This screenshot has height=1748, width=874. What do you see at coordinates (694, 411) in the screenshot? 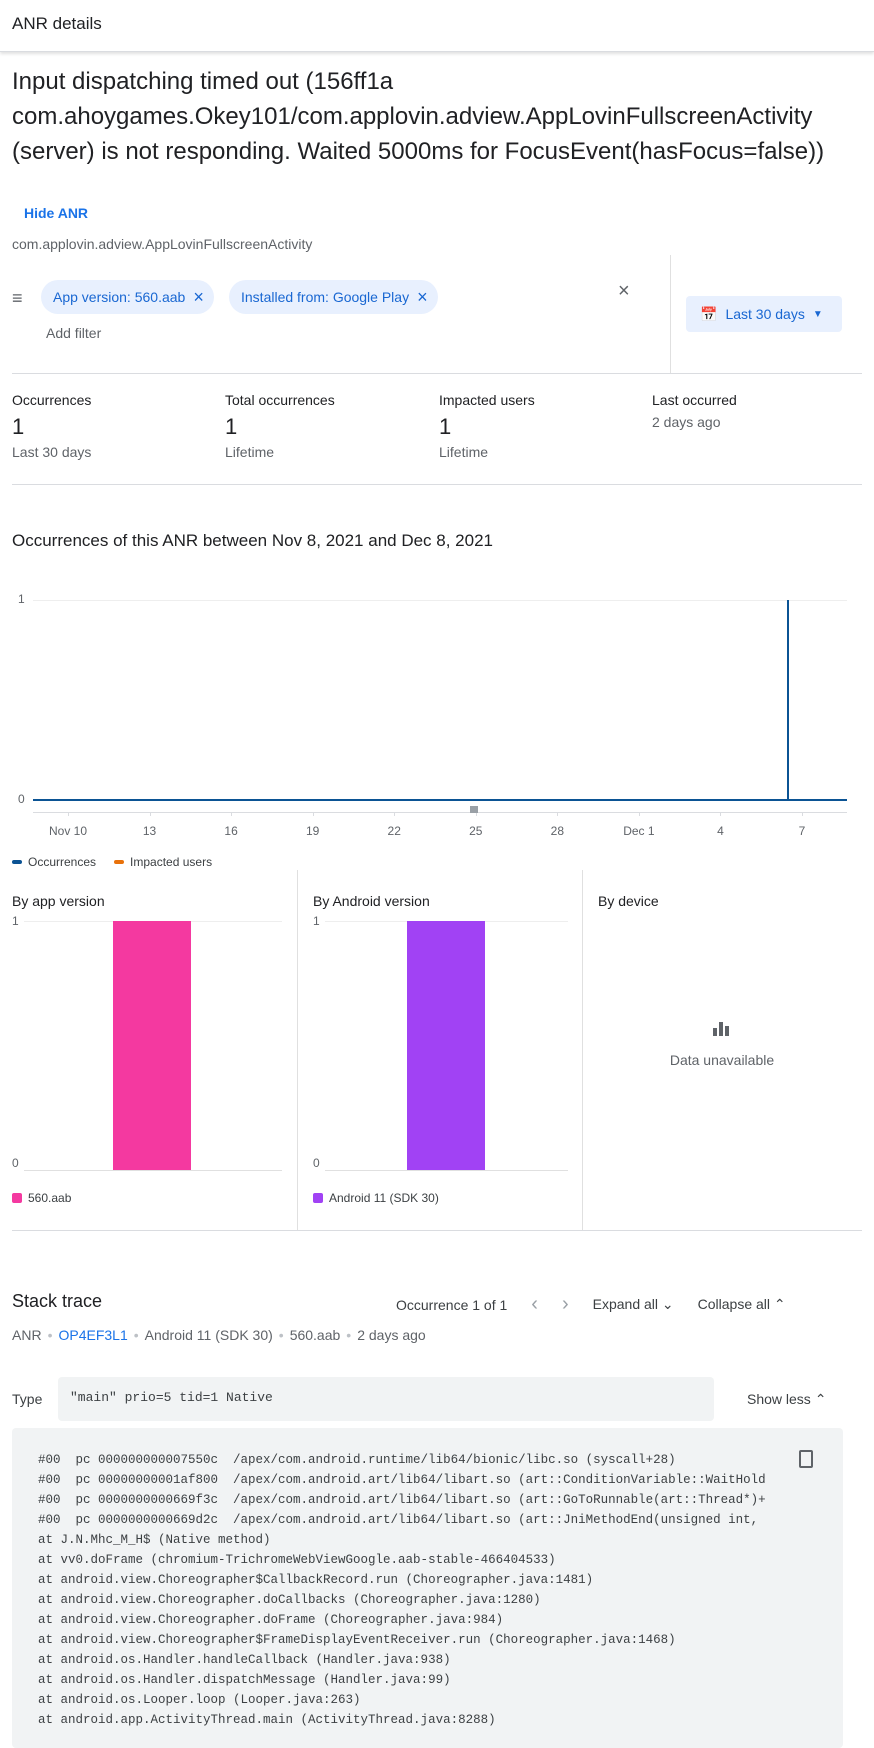
I see `stat-last-occurred: Last occurred 2 days ago` at bounding box center [694, 411].